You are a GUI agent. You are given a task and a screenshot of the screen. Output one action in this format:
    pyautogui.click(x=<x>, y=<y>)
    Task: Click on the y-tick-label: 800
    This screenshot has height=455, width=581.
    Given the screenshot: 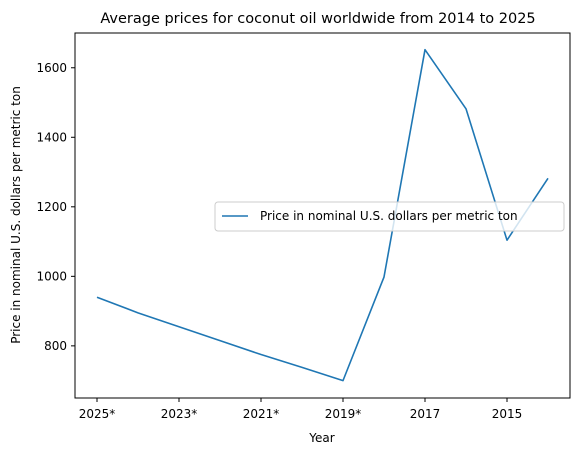 What is the action you would take?
    pyautogui.click(x=55, y=346)
    